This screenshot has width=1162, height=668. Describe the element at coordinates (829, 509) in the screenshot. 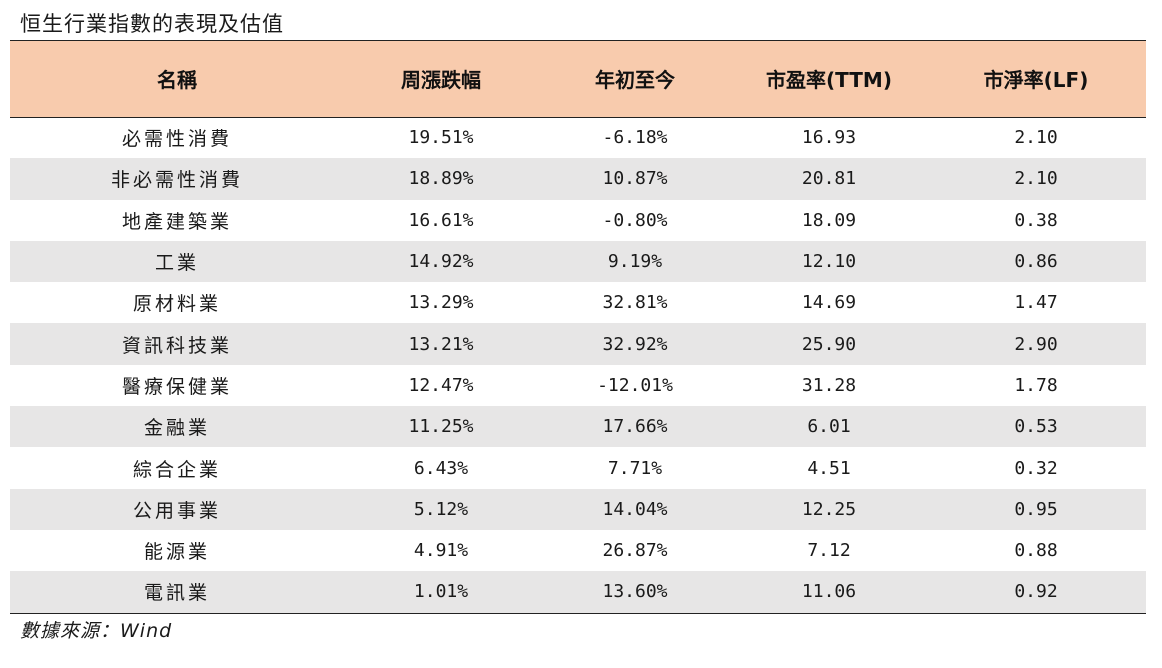

I see `cell-pe-ttm: 12.25` at that location.